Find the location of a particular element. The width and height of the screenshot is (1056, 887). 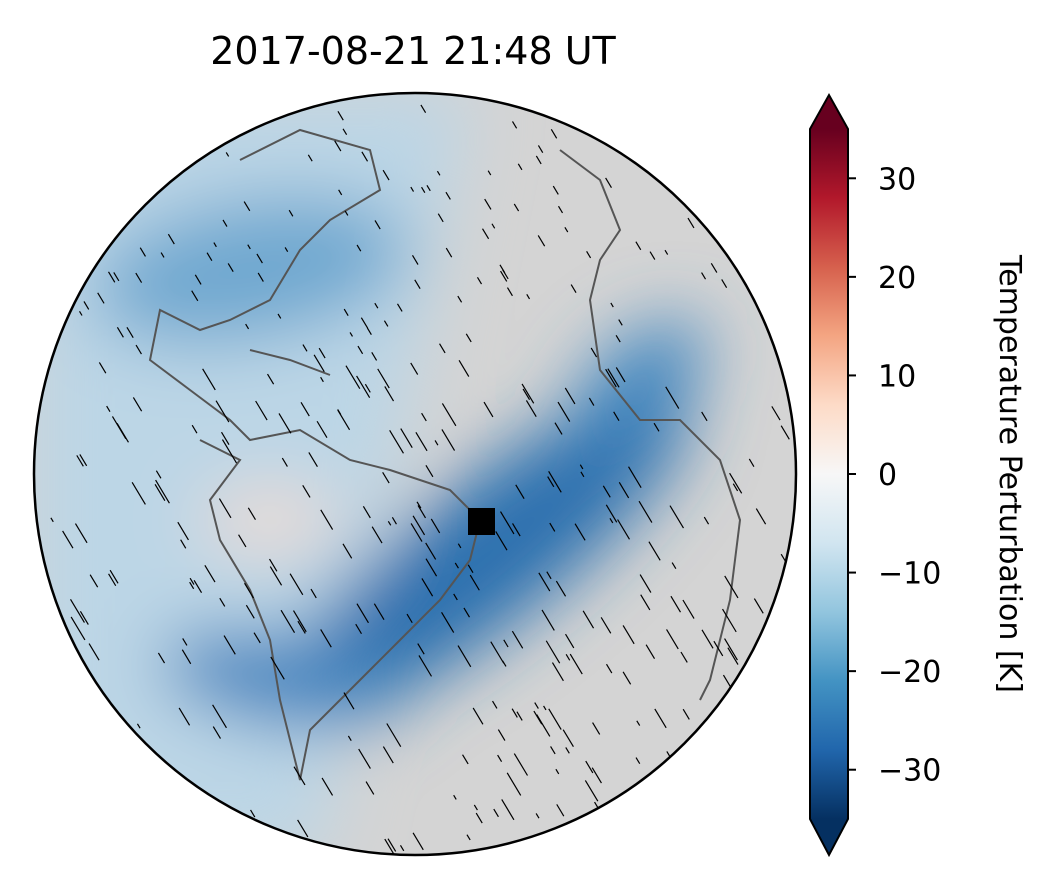

title: 2017-08-21 21:48 UT is located at coordinates (413, 51).